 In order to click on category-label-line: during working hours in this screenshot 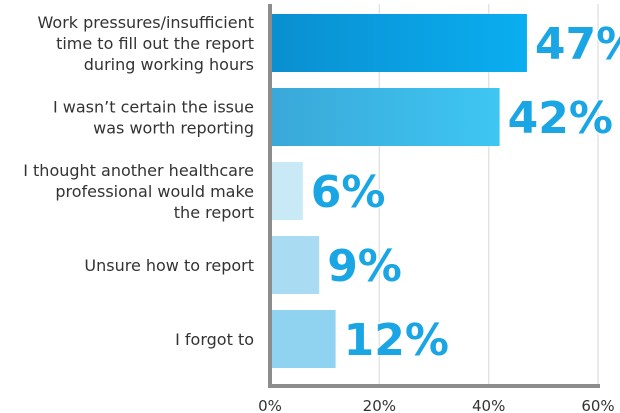, I will do `click(169, 64)`.